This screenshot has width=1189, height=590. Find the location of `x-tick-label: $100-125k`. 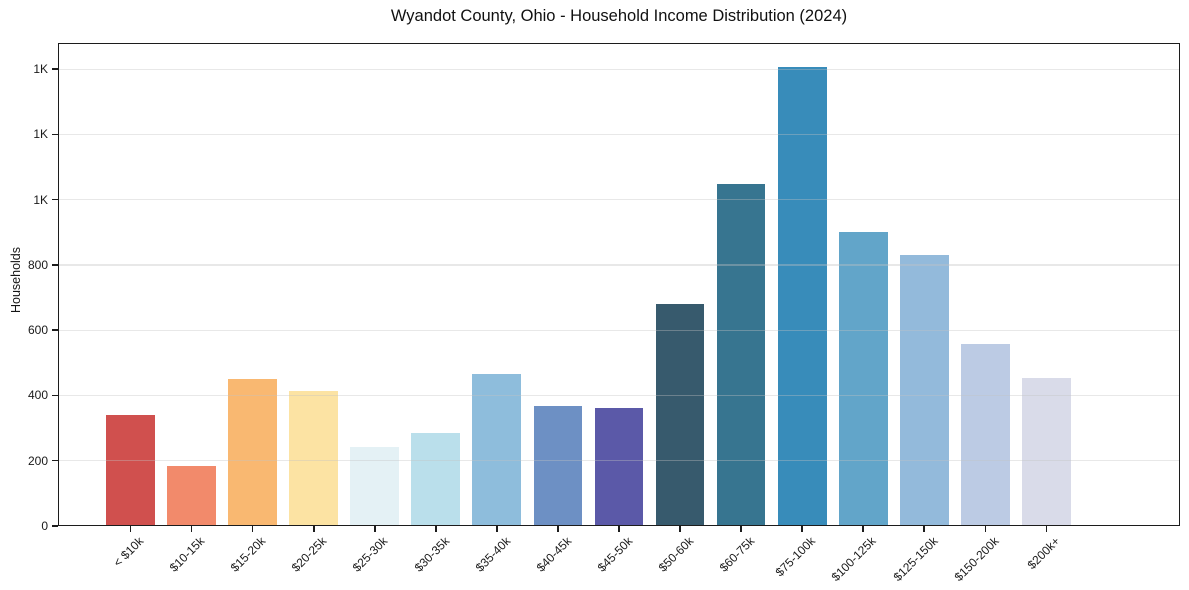

x-tick-label: $100-125k is located at coordinates (854, 559).